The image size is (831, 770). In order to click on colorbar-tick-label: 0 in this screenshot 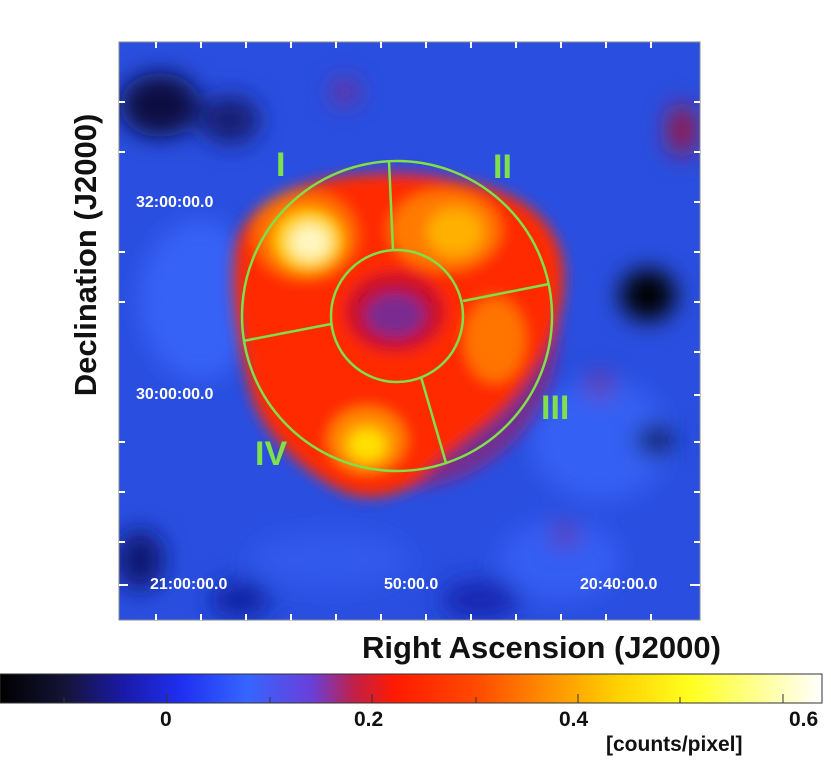, I will do `click(166, 719)`.